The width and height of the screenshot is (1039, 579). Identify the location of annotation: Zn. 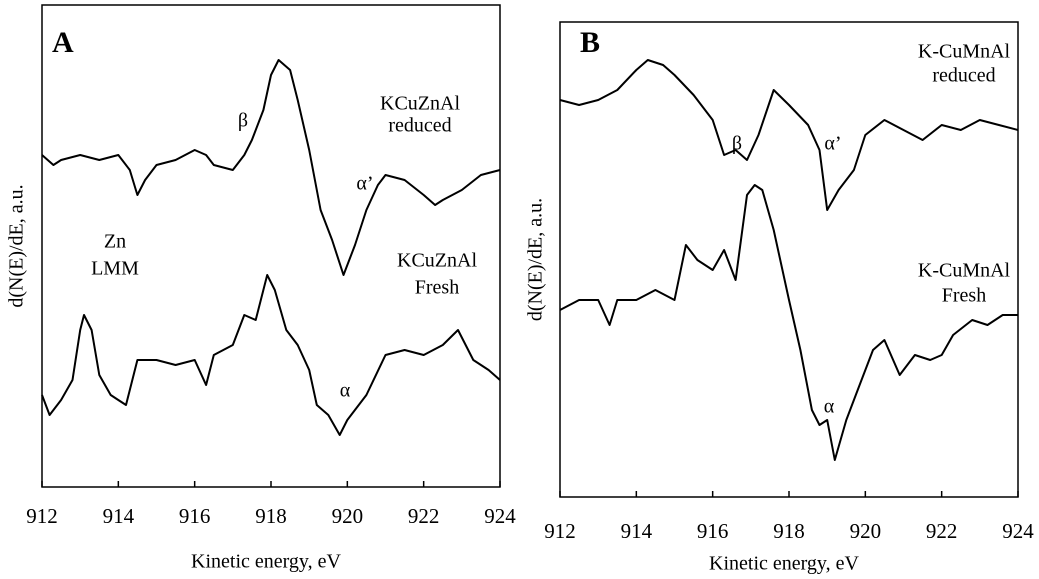
(115, 242).